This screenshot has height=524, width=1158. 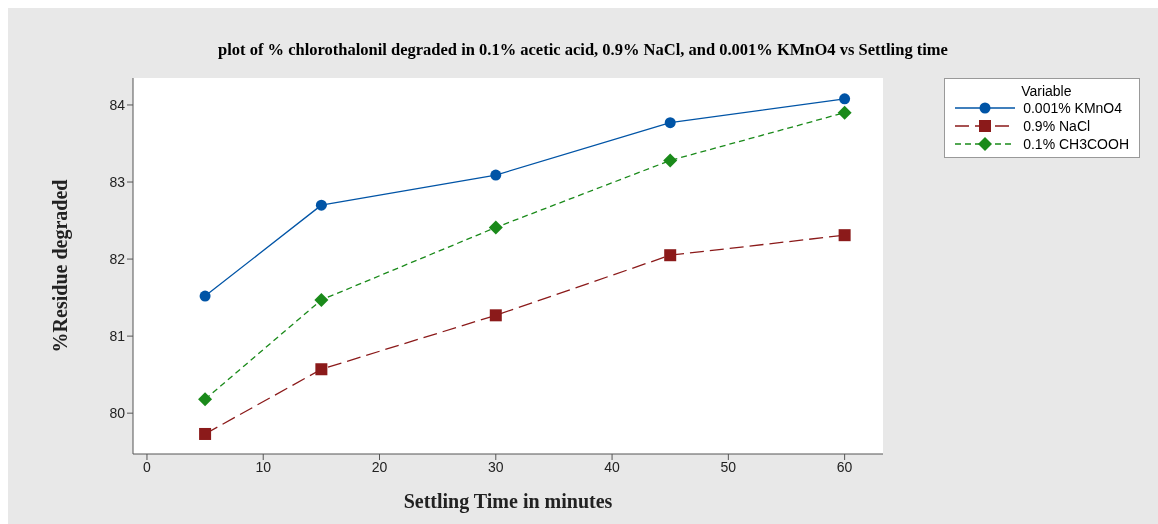 I want to click on y-tick-label: 82, so click(x=117, y=259).